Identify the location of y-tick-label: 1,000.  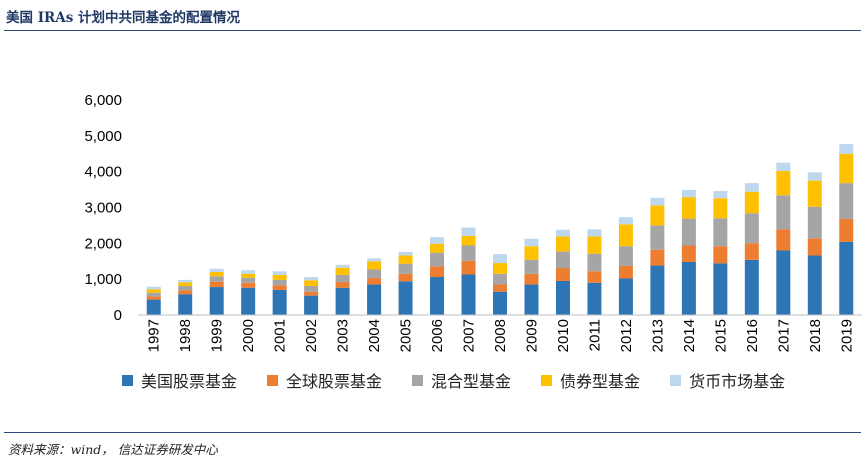
(103, 279).